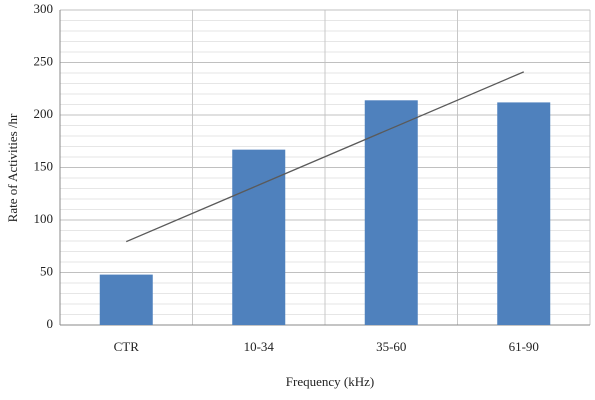 This screenshot has width=595, height=400. I want to click on y-tick-label: 300, so click(44, 8).